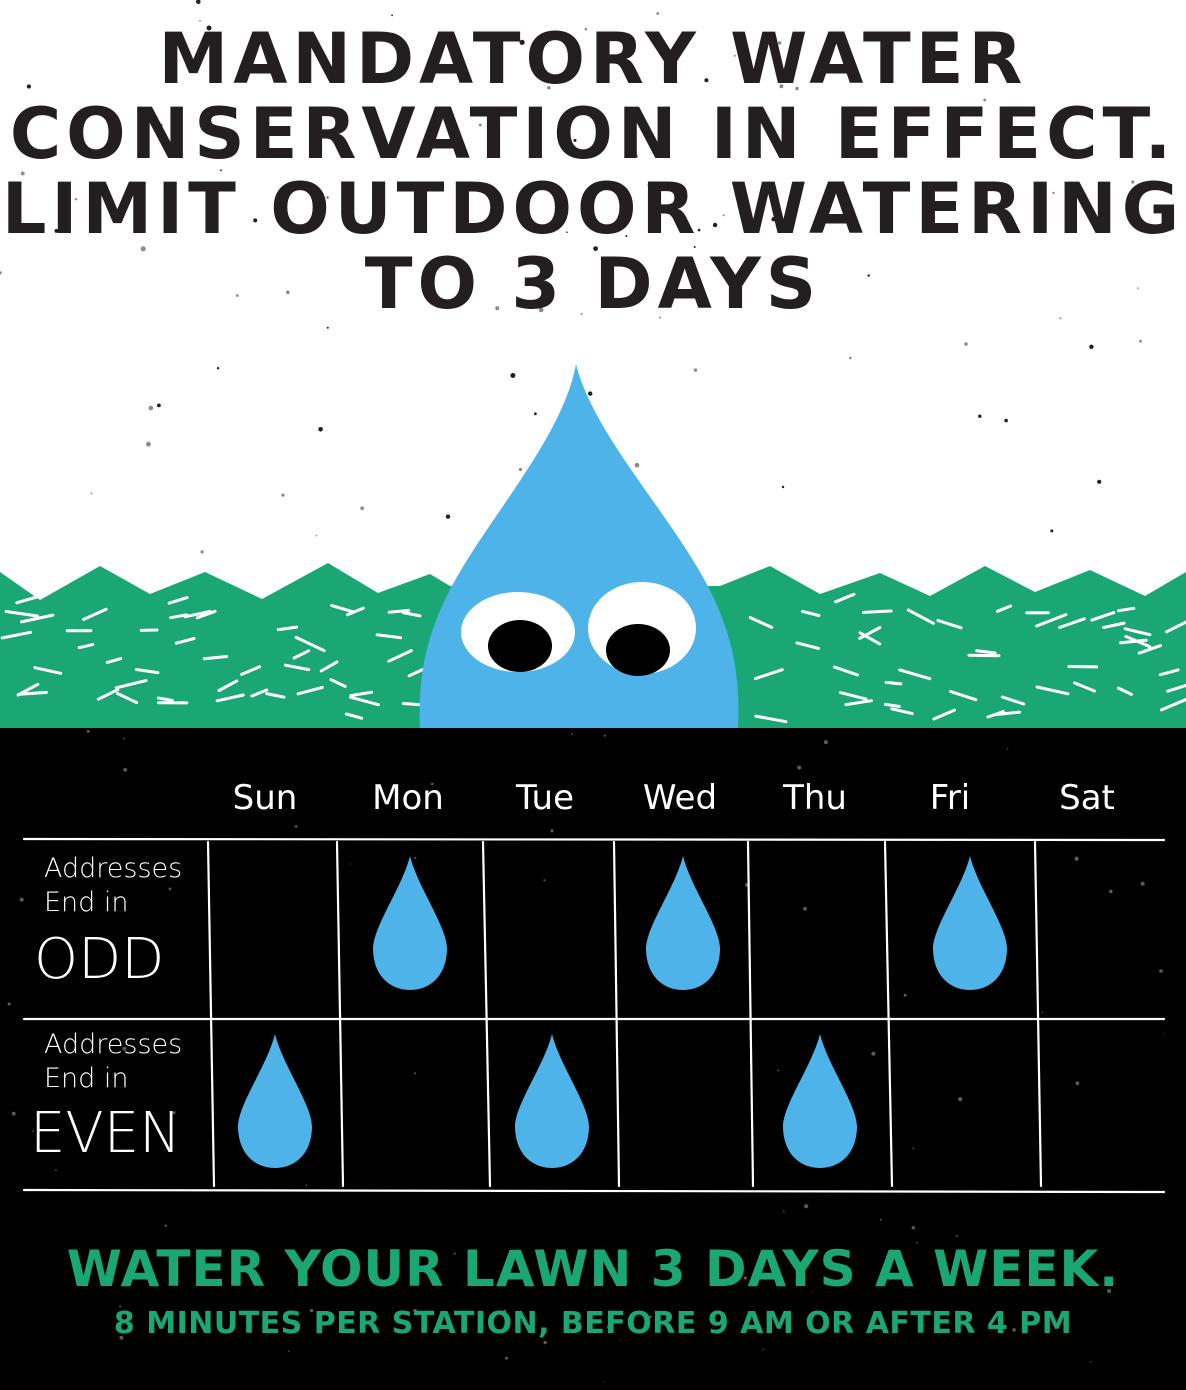  I want to click on water-drop-icon, so click(820, 1101).